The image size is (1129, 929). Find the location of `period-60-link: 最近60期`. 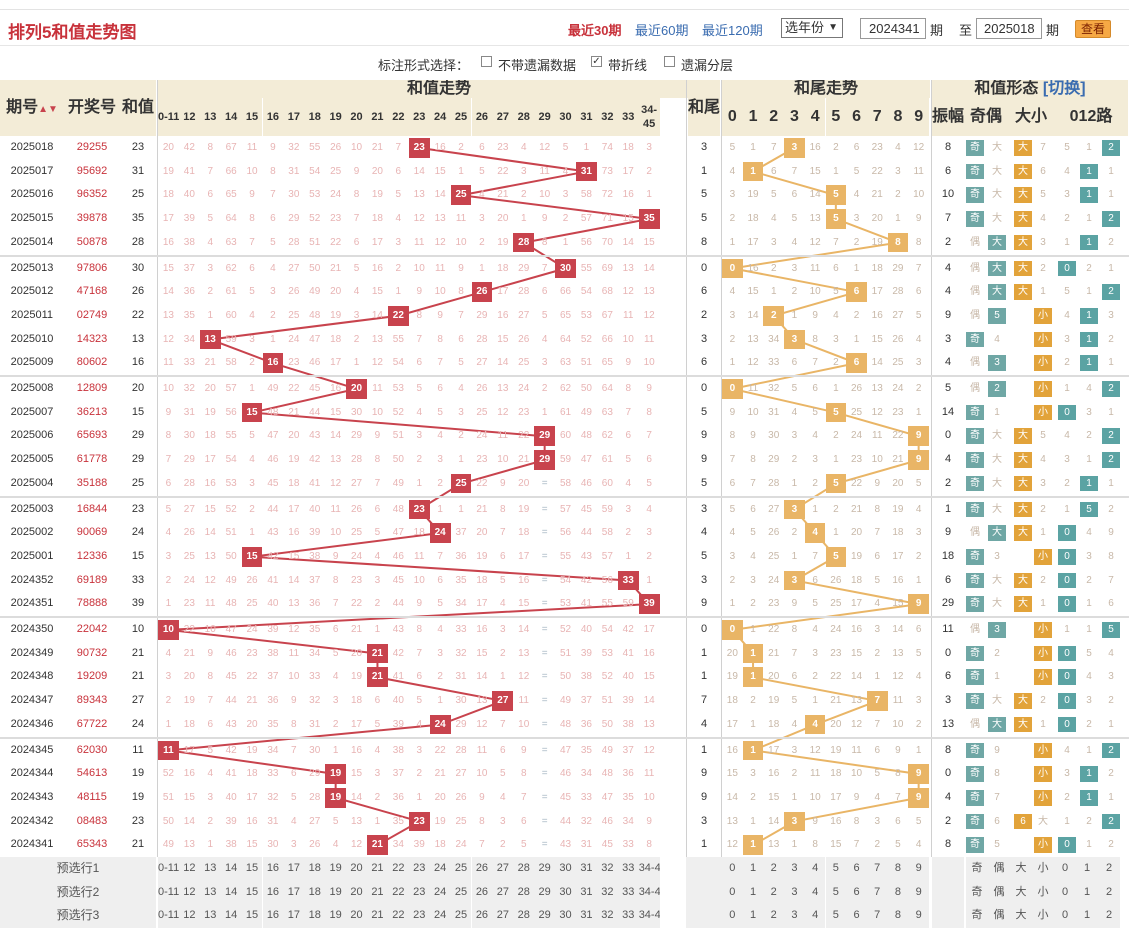

period-60-link: 最近60期 is located at coordinates (662, 30).